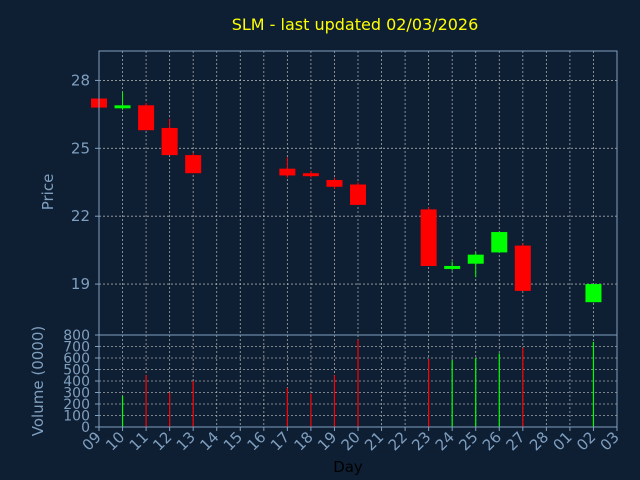 The image size is (640, 480). Describe the element at coordinates (76, 394) in the screenshot. I see `volume-y-tick-label: 300` at that location.